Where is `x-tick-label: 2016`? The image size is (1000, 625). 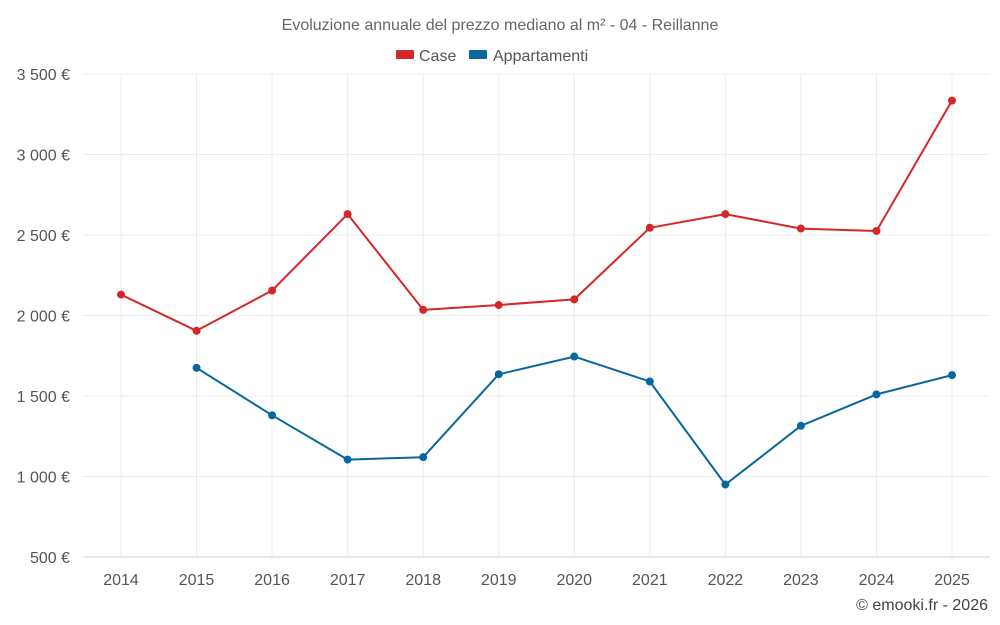 x-tick-label: 2016 is located at coordinates (272, 580).